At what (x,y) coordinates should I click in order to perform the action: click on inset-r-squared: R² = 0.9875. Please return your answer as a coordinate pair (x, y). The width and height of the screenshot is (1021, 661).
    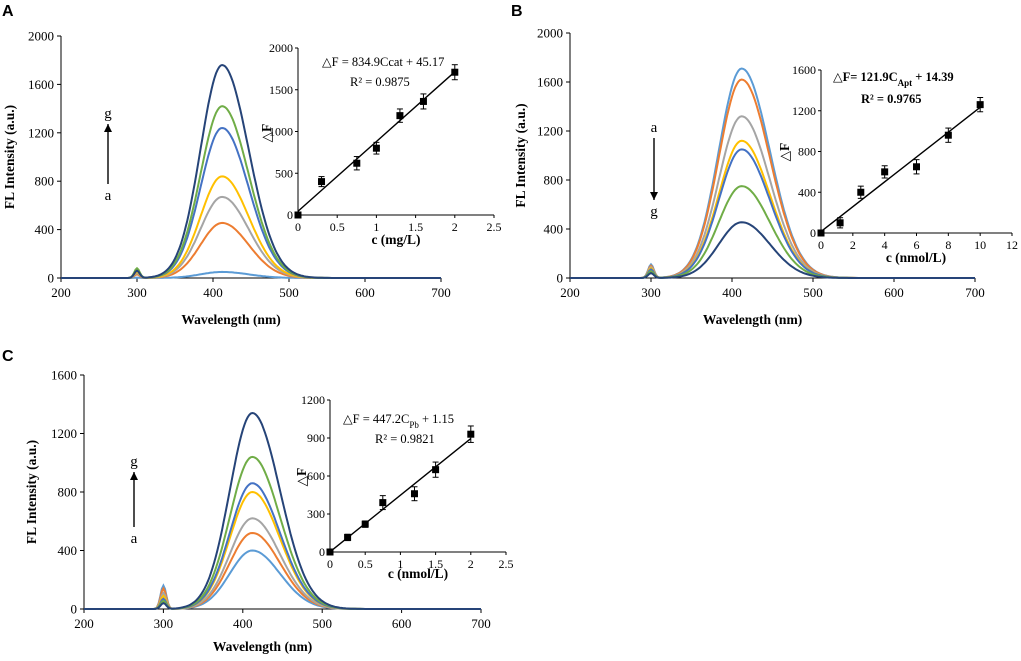
    Looking at the image, I should click on (380, 82).